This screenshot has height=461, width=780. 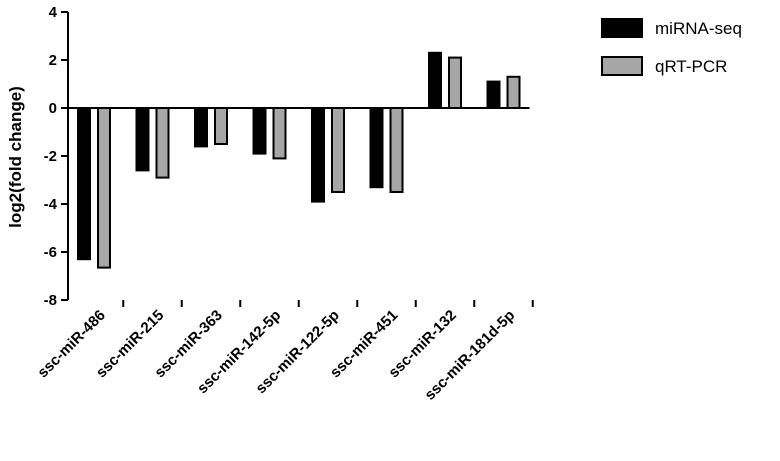 What do you see at coordinates (53, 60) in the screenshot?
I see `y-tick-label: 2` at bounding box center [53, 60].